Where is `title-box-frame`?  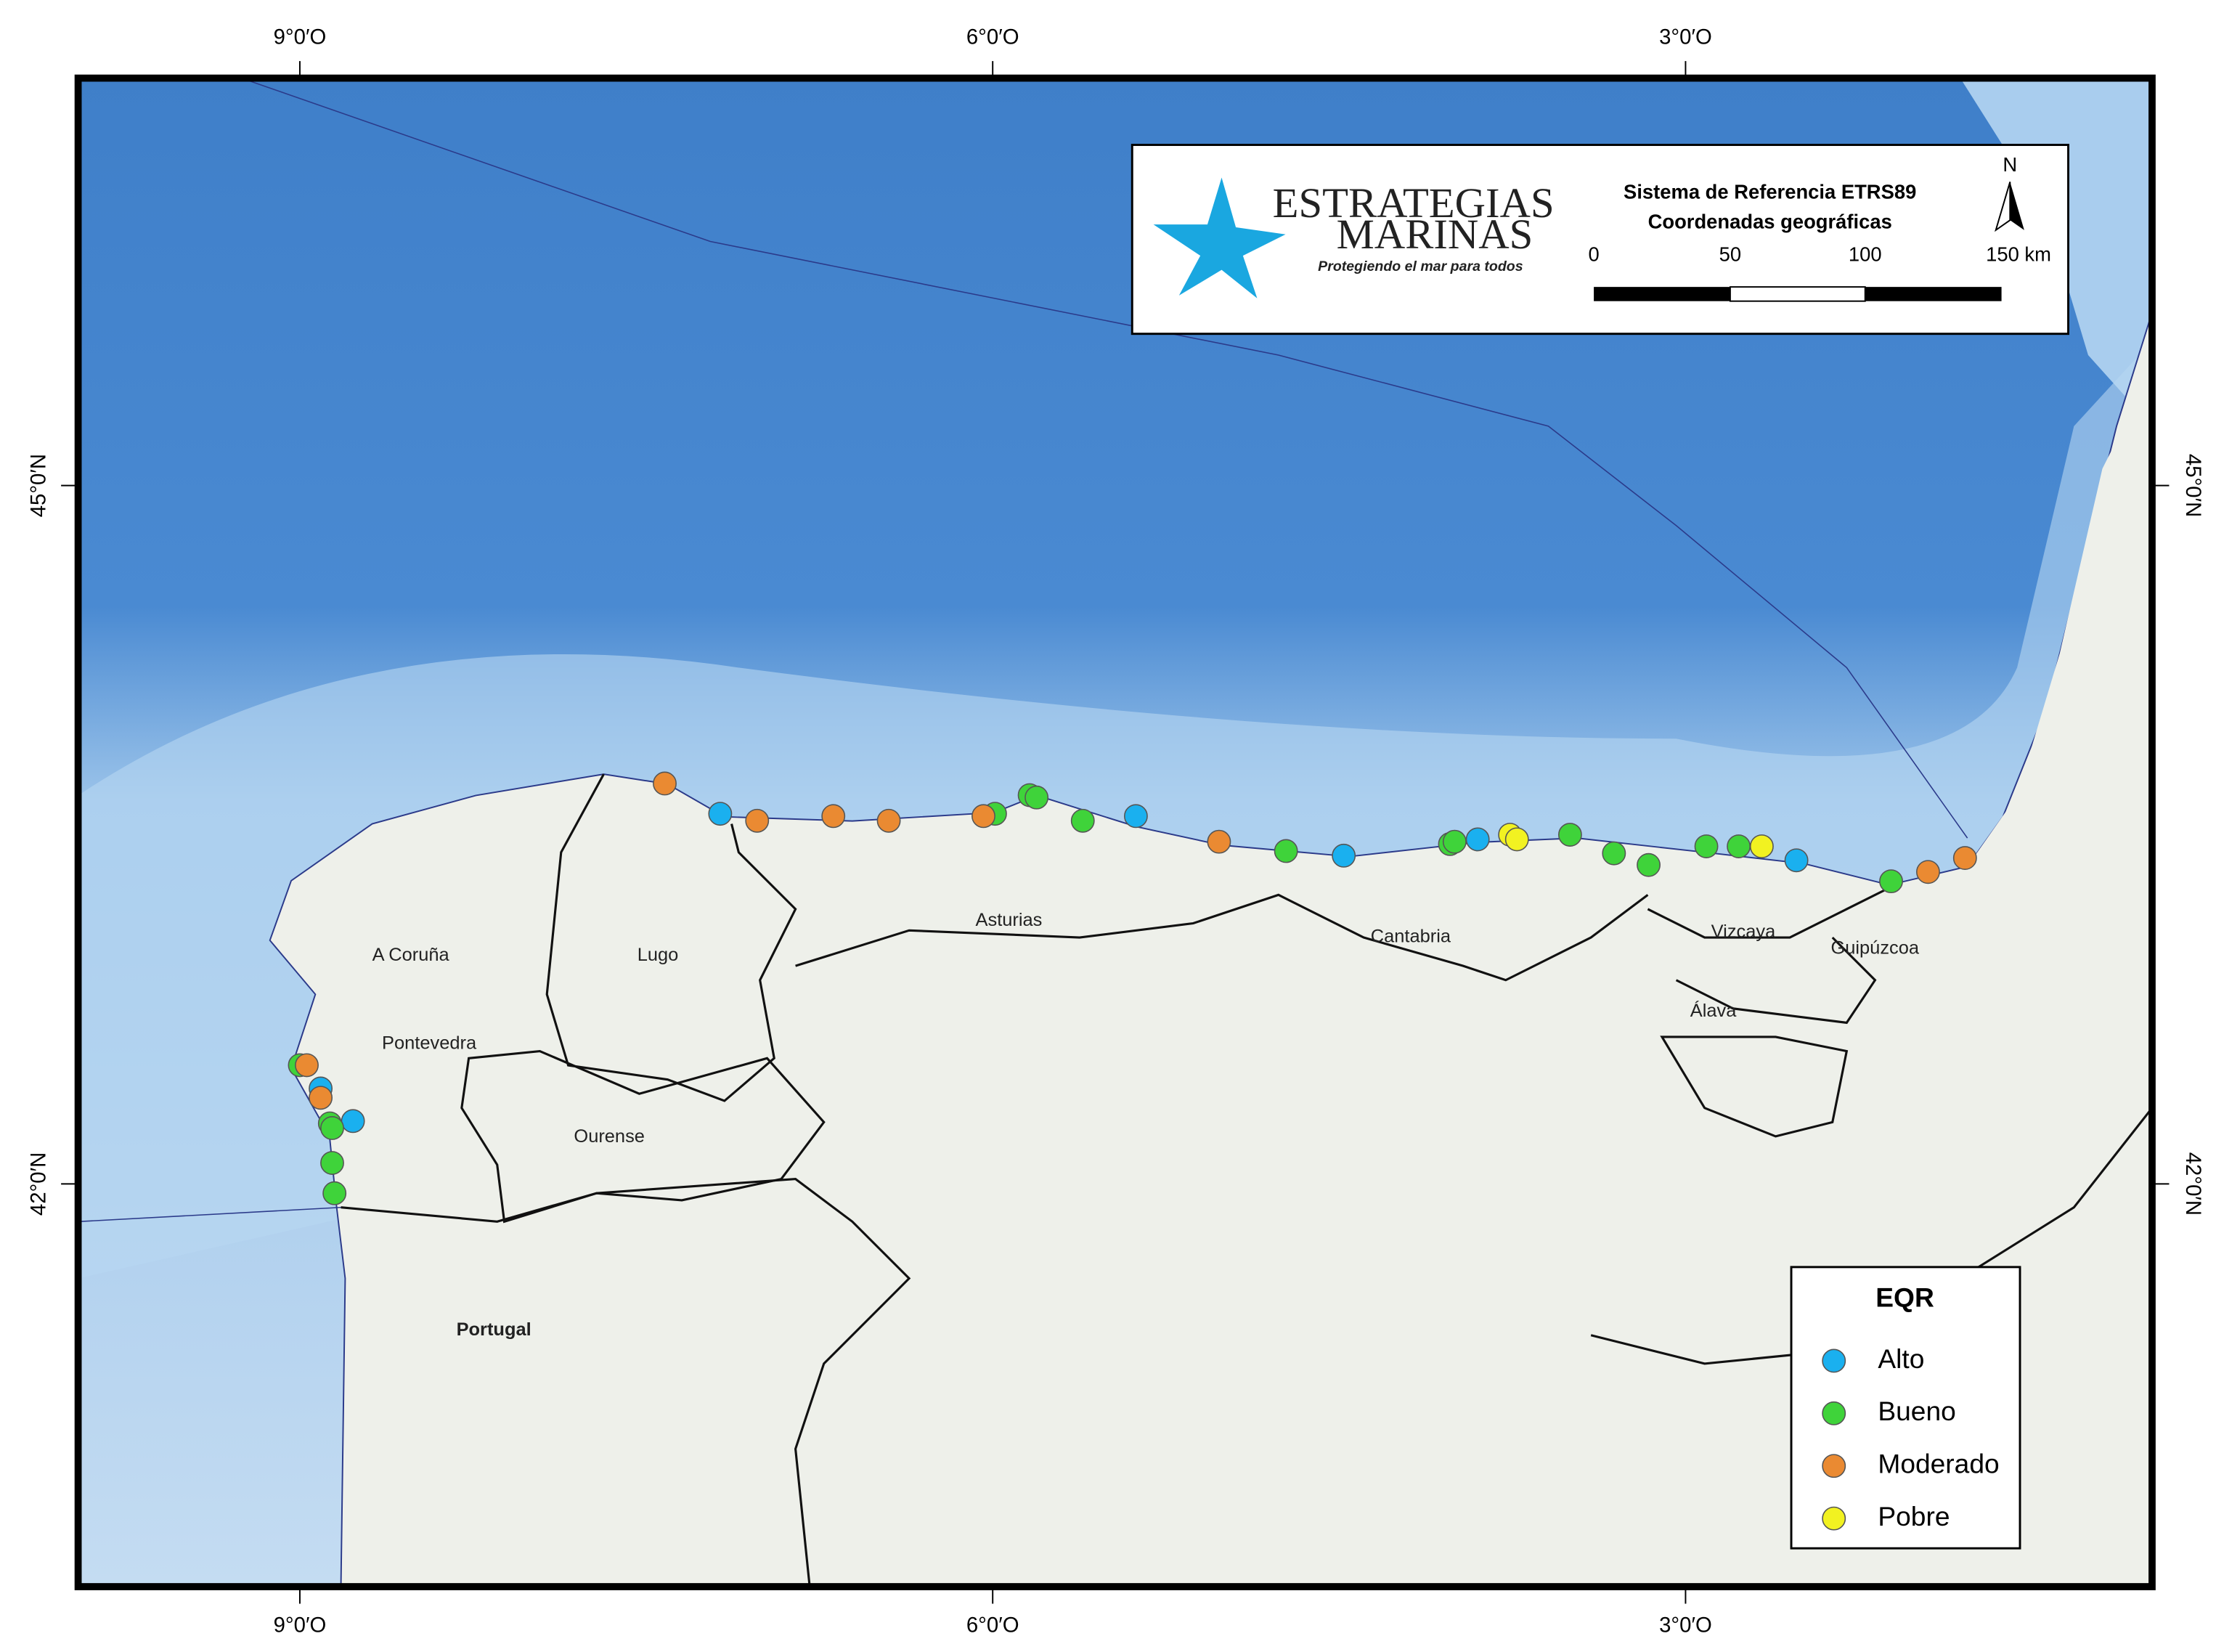 title-box-frame is located at coordinates (1600, 239).